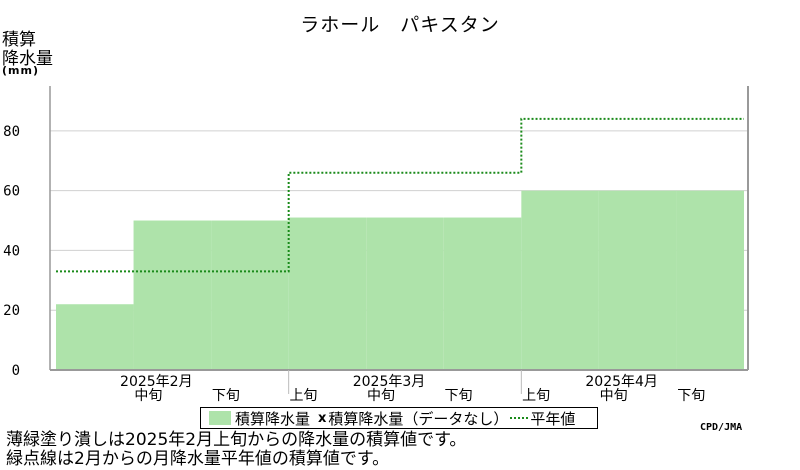  What do you see at coordinates (16, 371) in the screenshot?
I see `y-tick-label: 0` at bounding box center [16, 371].